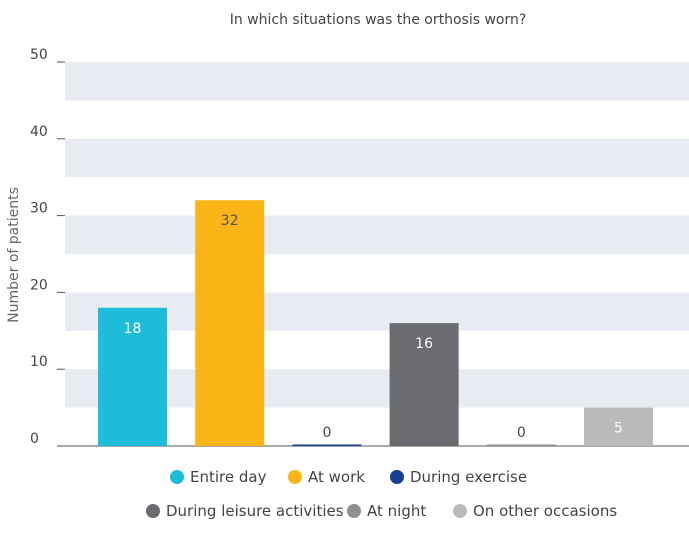 This screenshot has height=552, width=689. Describe the element at coordinates (14, 255) in the screenshot. I see `y-axis-label: Number of patients` at that location.